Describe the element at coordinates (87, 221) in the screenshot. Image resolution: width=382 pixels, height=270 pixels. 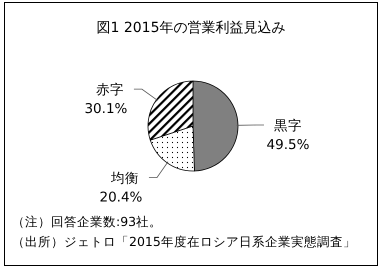
I see `text: （注）回答企業数:93社。` at that location.